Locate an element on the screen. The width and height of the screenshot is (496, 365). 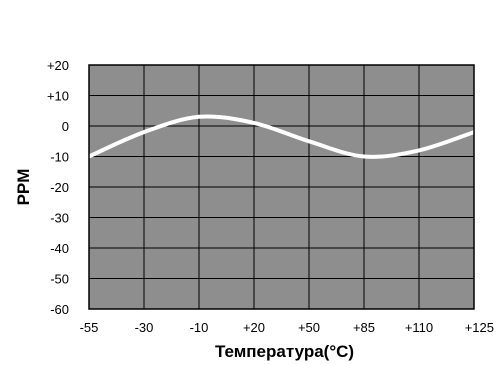
x-tick-label: +85 is located at coordinates (364, 327).